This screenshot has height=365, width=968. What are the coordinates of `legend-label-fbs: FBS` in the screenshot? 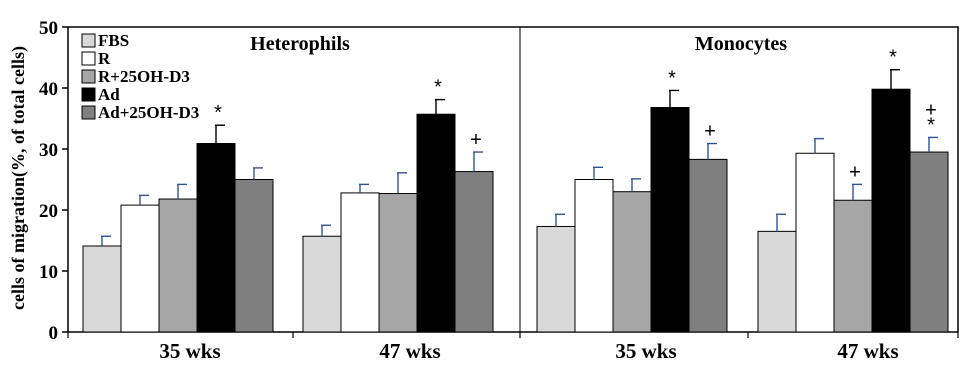 It's located at (113, 40).